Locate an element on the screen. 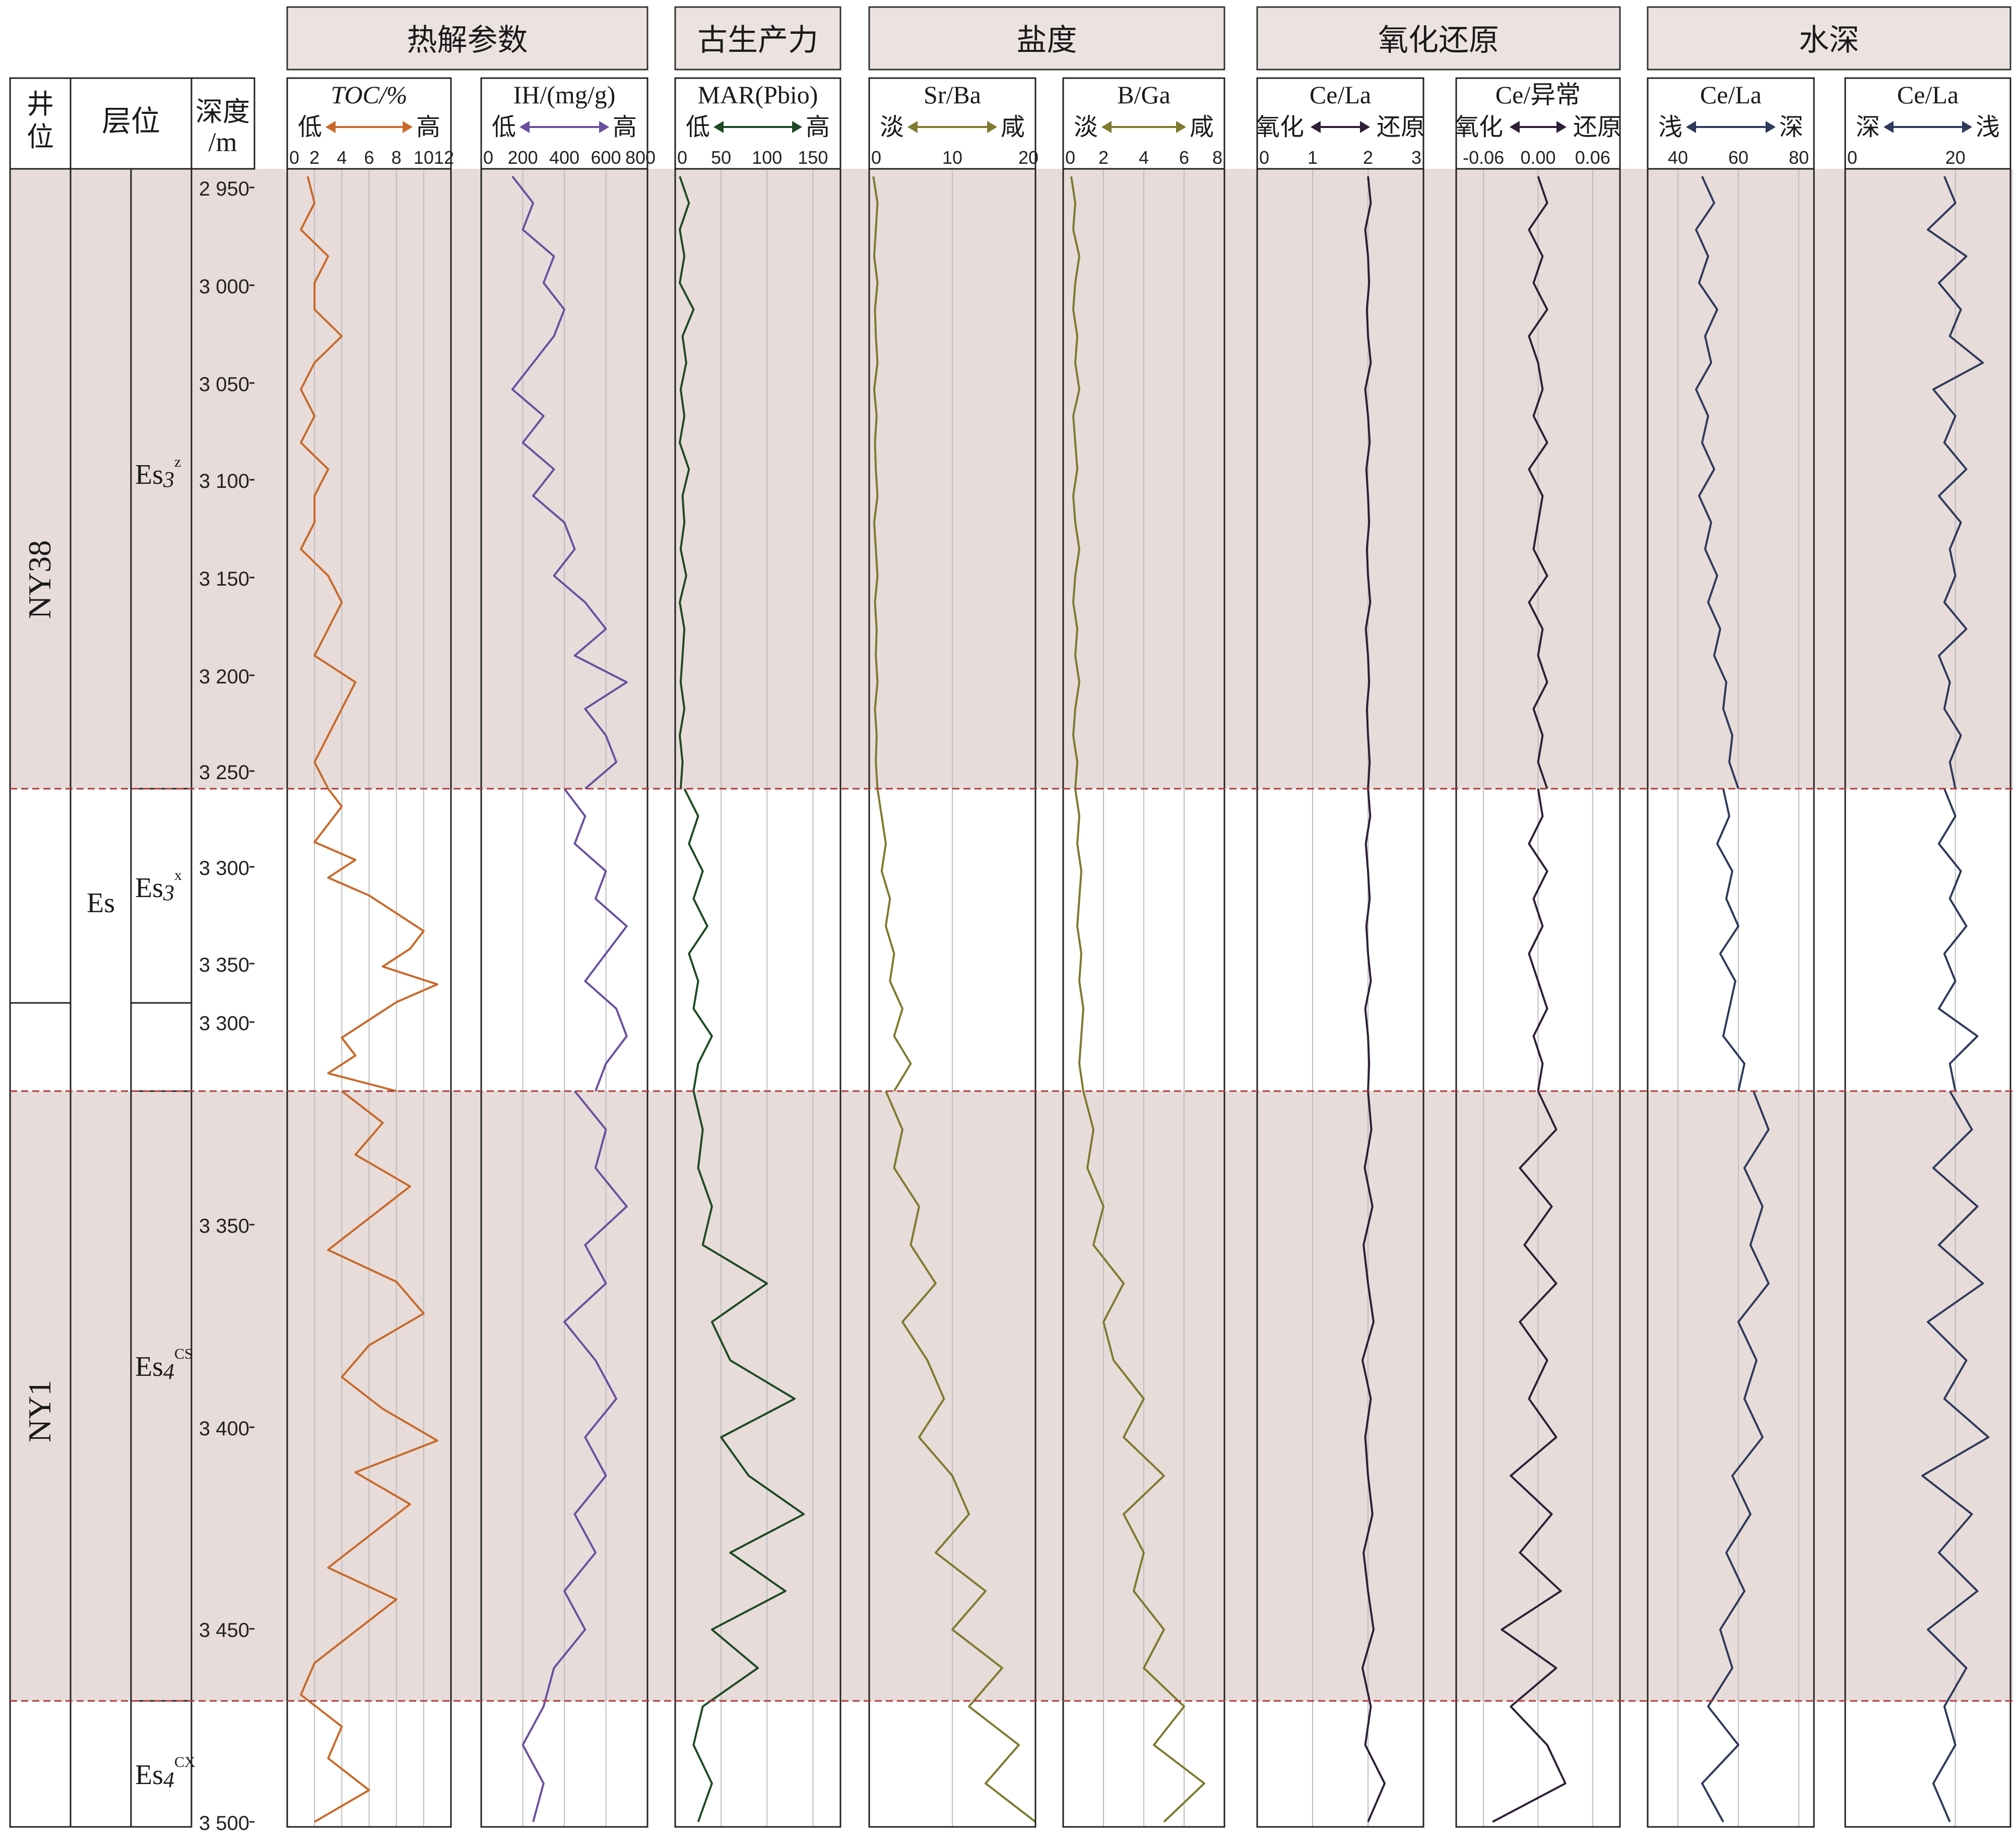 This screenshot has width=2016, height=1840. white-band-bottom is located at coordinates (1011, 1764).